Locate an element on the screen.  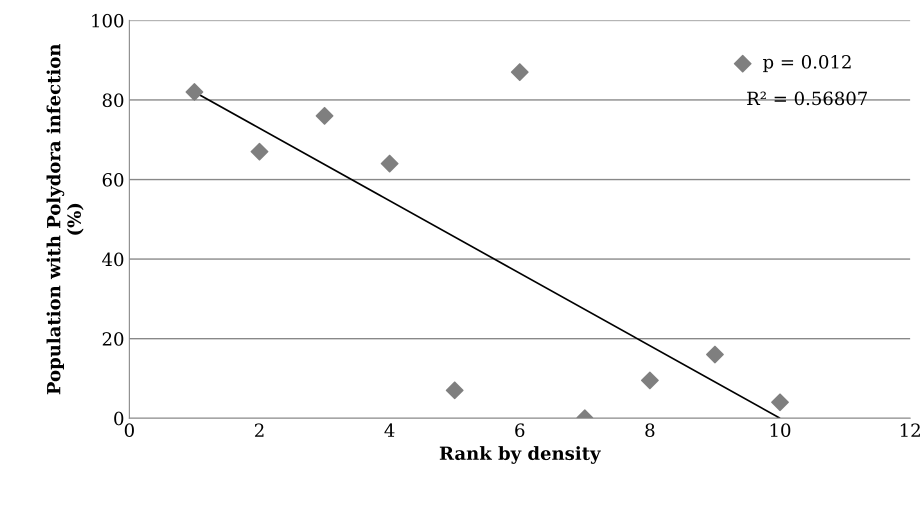
x-axis-title: Rank by density is located at coordinates (520, 455).